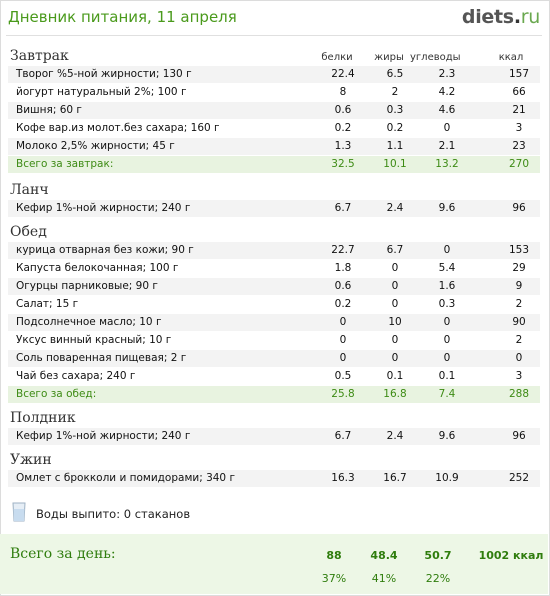  What do you see at coordinates (95, 146) in the screenshot?
I see `food-name: Молоко 2,5% жирности; 45 г` at bounding box center [95, 146].